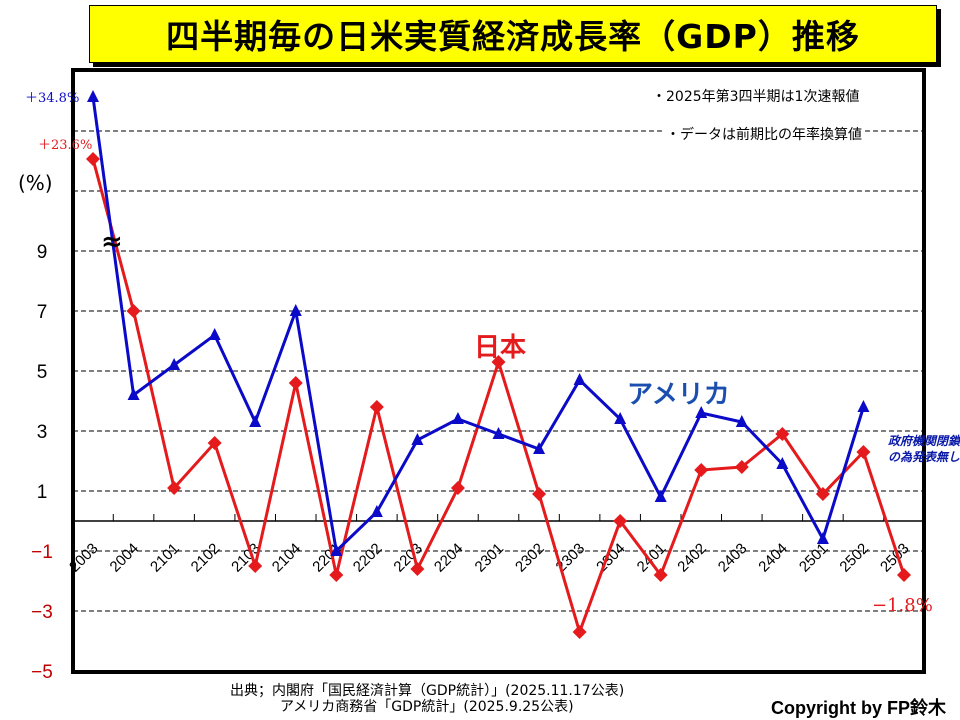 The image size is (960, 720). Describe the element at coordinates (42, 252) in the screenshot. I see `y-tick-label: 9` at that location.